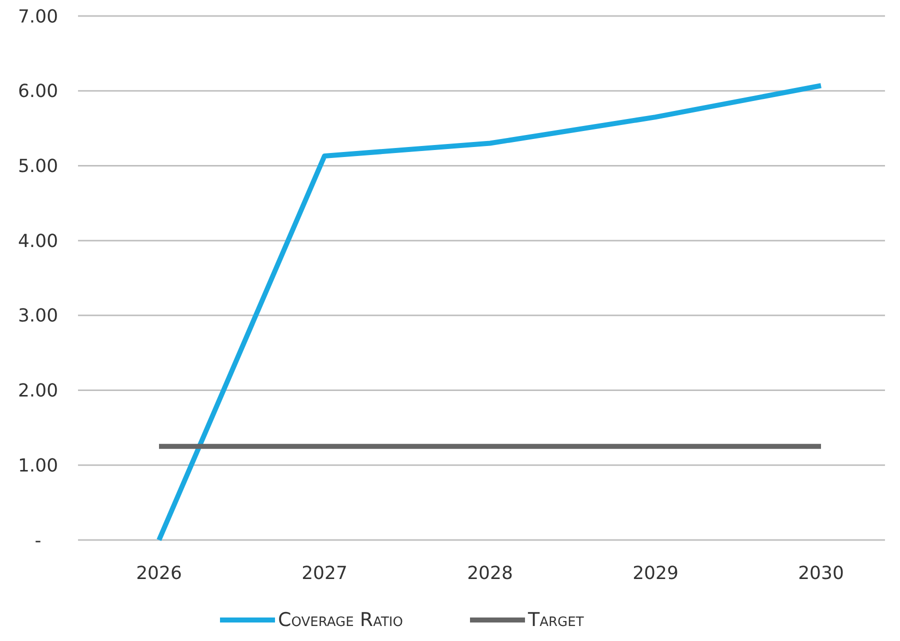 The height and width of the screenshot is (641, 900). What do you see at coordinates (38, 17) in the screenshot?
I see `y-tick-label: 7.00` at bounding box center [38, 17].